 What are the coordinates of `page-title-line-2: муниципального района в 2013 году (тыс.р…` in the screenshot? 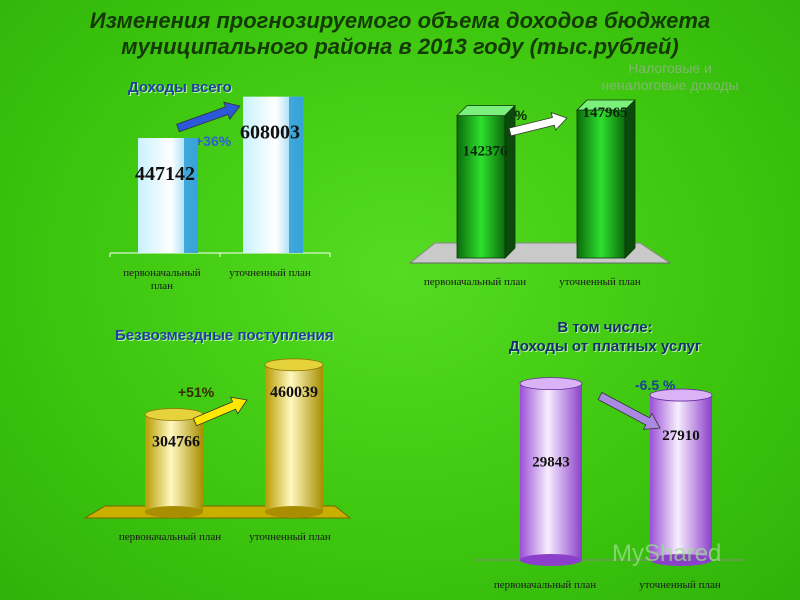 It's located at (400, 46).